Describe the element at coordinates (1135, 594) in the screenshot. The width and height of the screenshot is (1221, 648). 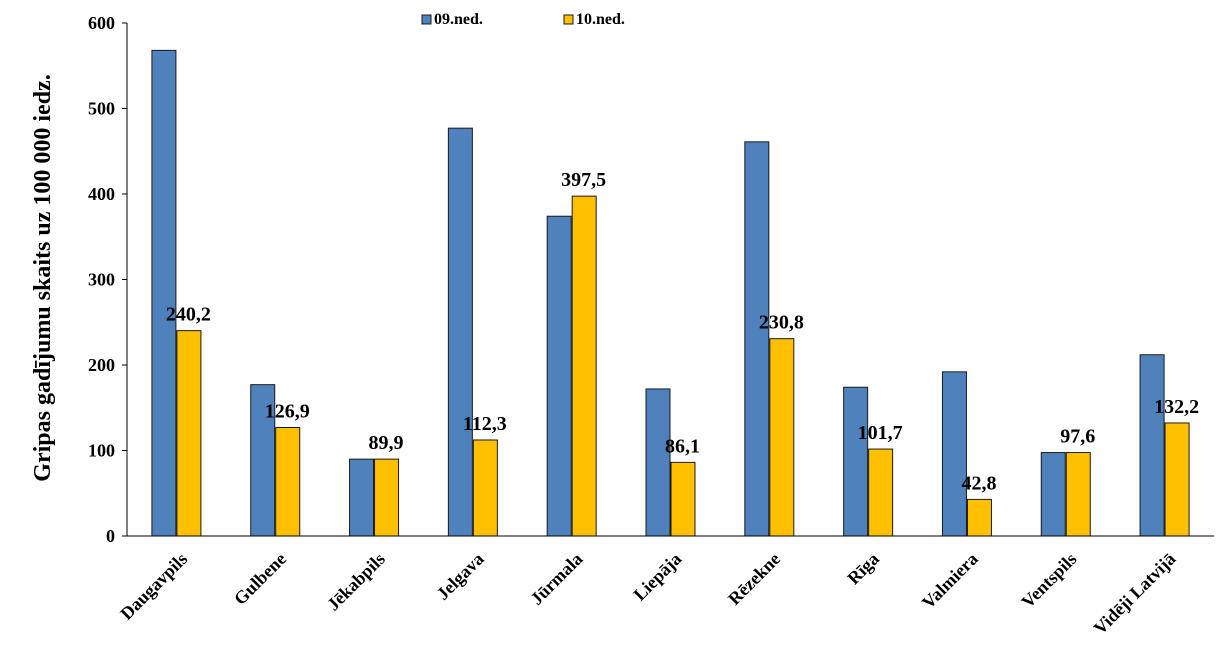
I see `category-label: Vidēji Latvijā` at that location.